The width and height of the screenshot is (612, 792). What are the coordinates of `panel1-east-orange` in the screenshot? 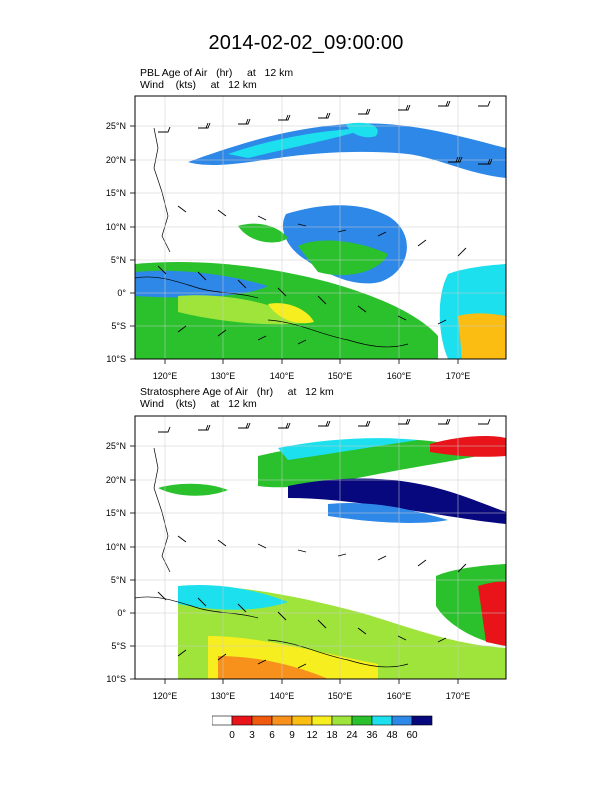 It's located at (482, 336).